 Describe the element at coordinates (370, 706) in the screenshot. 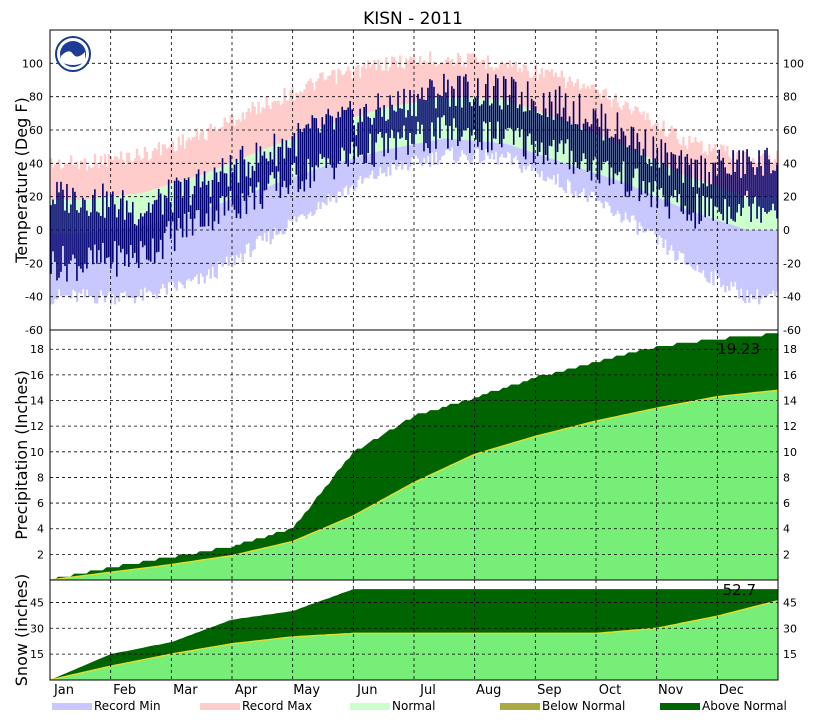

I see `legend-swatch-normal` at that location.